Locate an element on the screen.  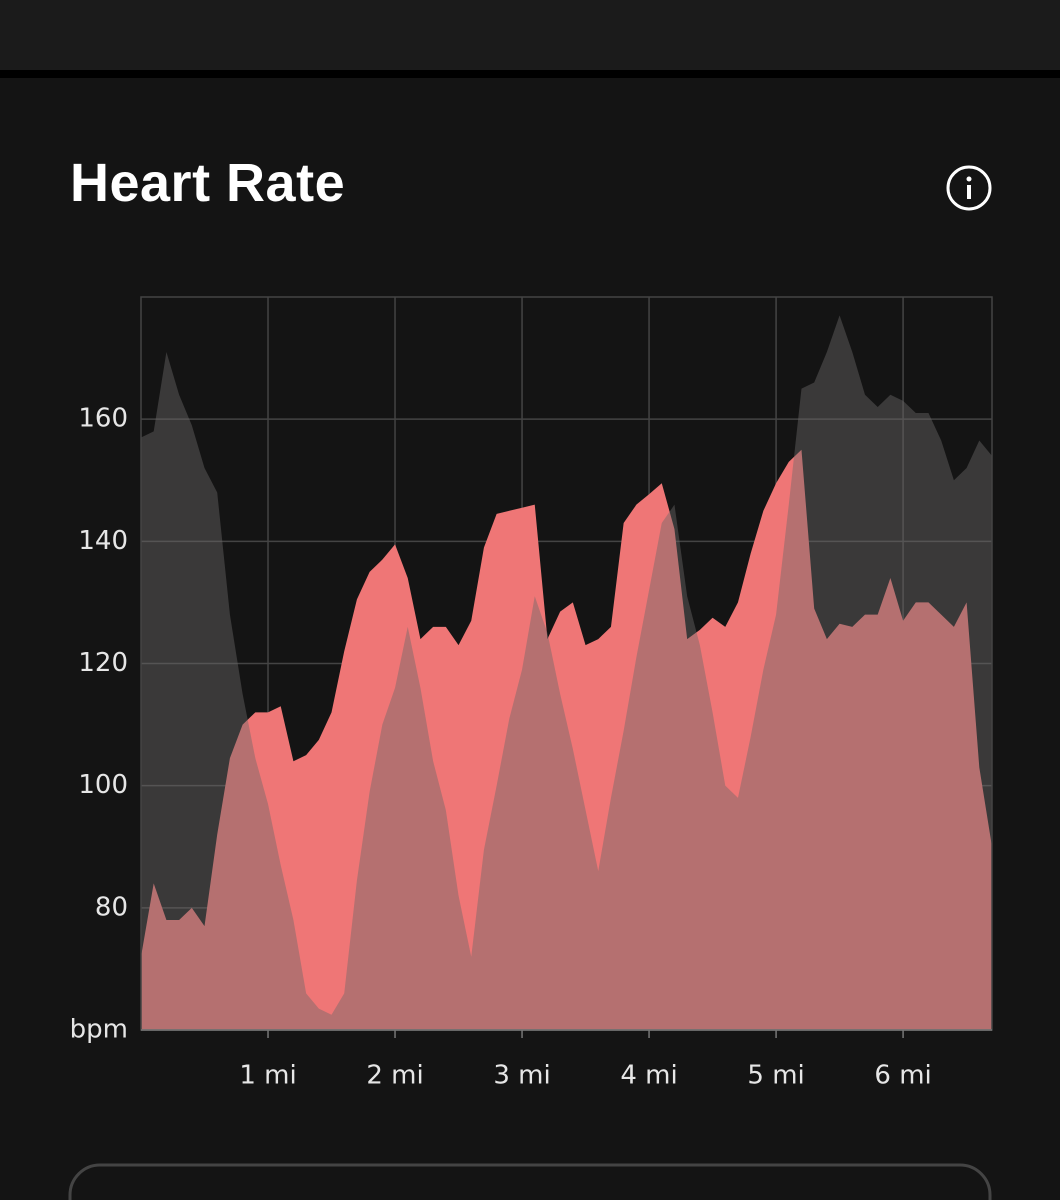
next-card is located at coordinates (530, 1181).